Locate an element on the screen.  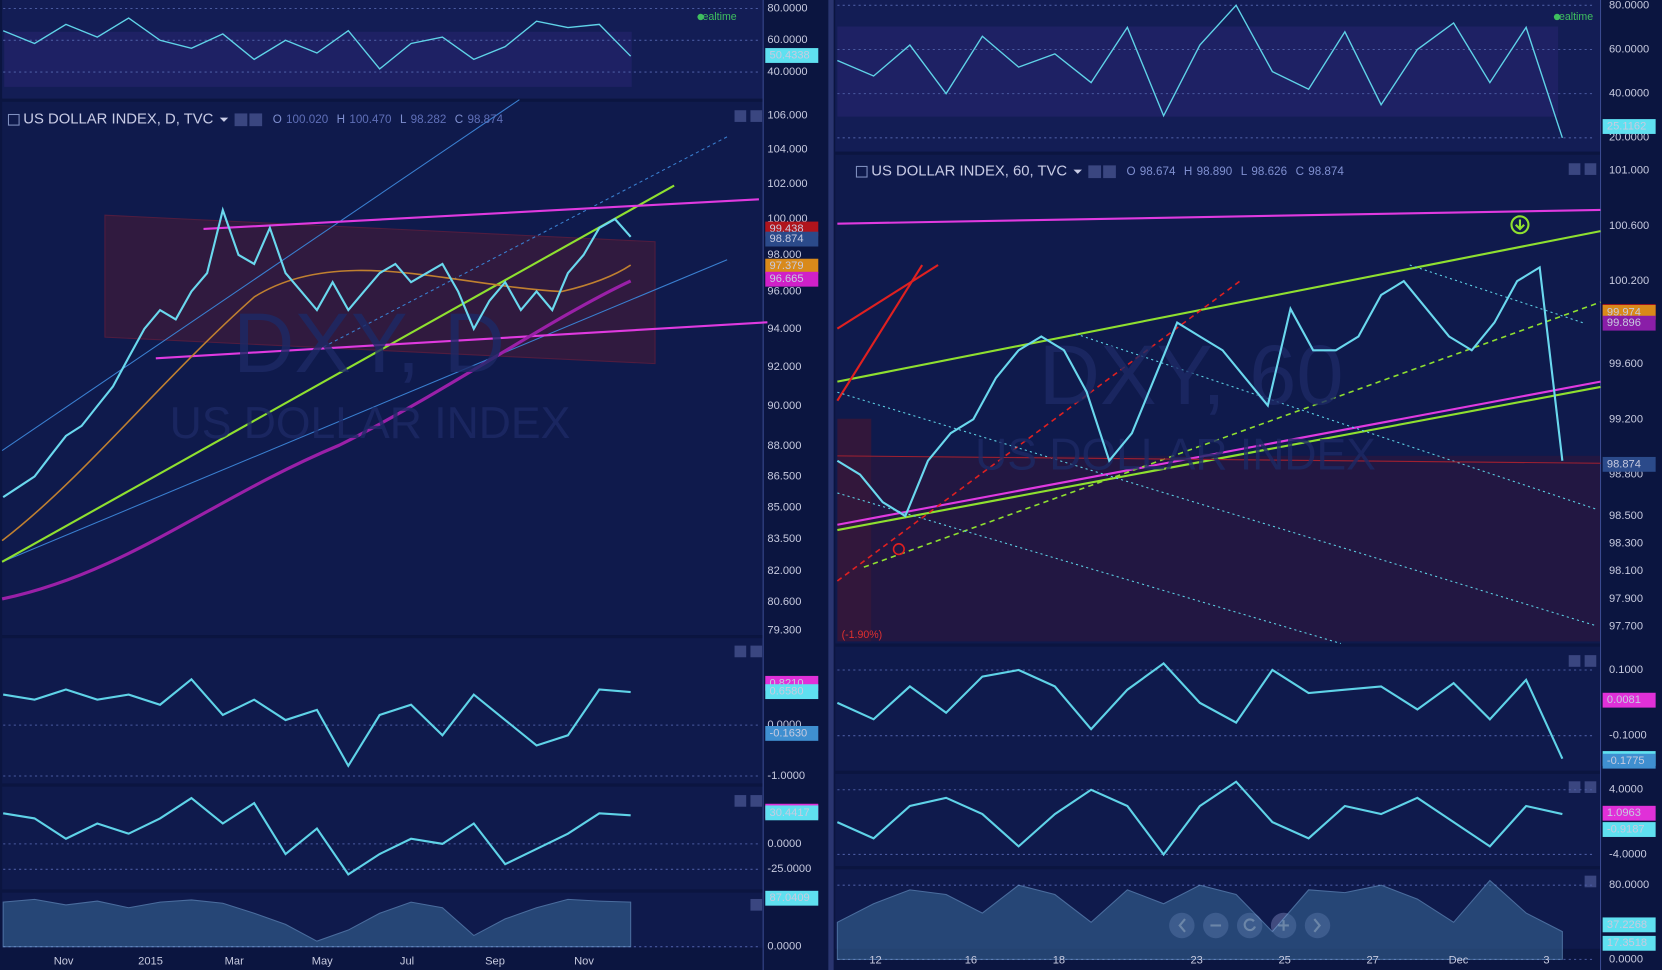
time-axis-label: 12 is located at coordinates (875, 960).